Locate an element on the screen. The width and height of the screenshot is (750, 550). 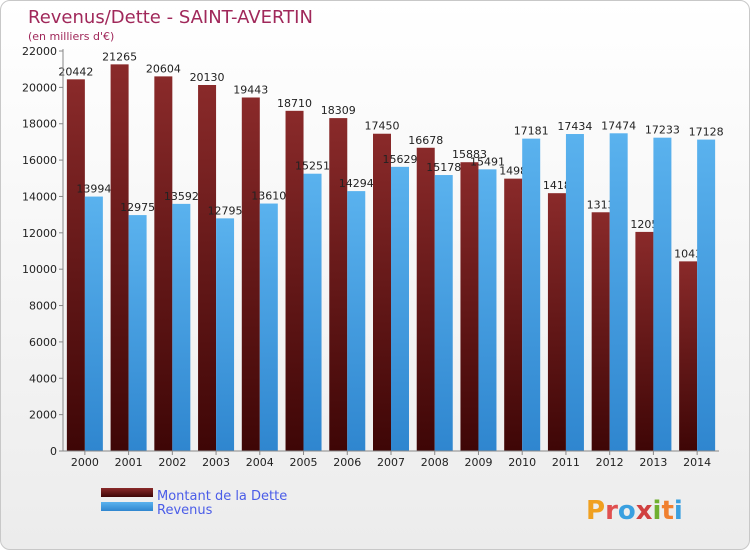
x-tick-label: 2009 is located at coordinates (478, 462).